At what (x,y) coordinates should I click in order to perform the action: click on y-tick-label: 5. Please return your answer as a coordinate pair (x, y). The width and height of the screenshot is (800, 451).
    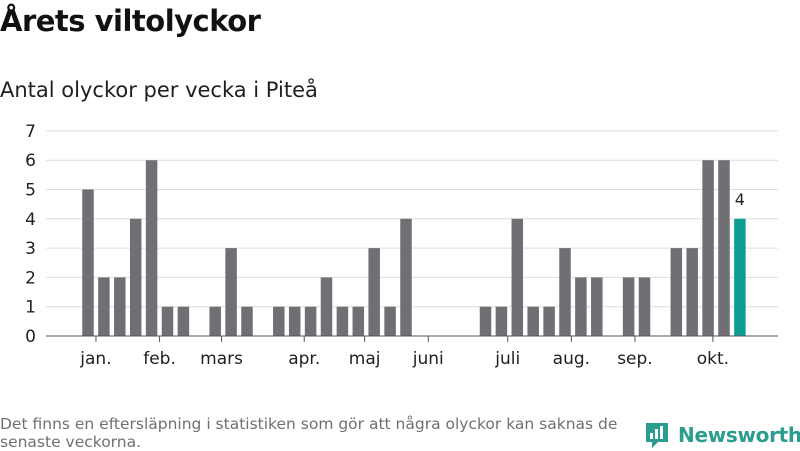
    Looking at the image, I should click on (30, 191).